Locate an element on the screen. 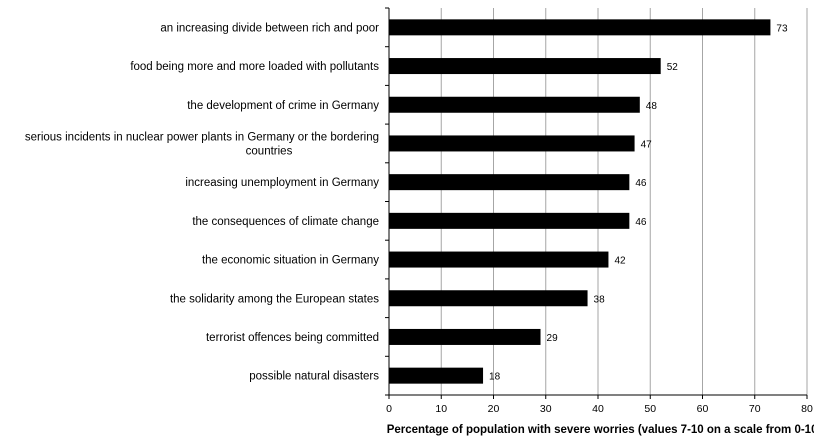  value-label-1: 52 is located at coordinates (673, 67).